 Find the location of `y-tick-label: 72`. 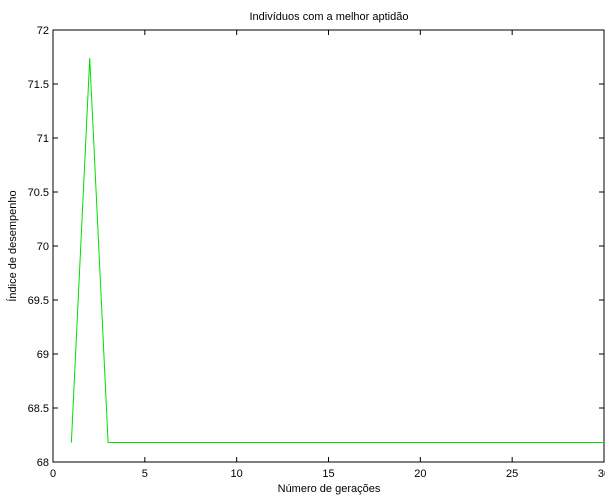

y-tick-label: 72 is located at coordinates (43, 31).